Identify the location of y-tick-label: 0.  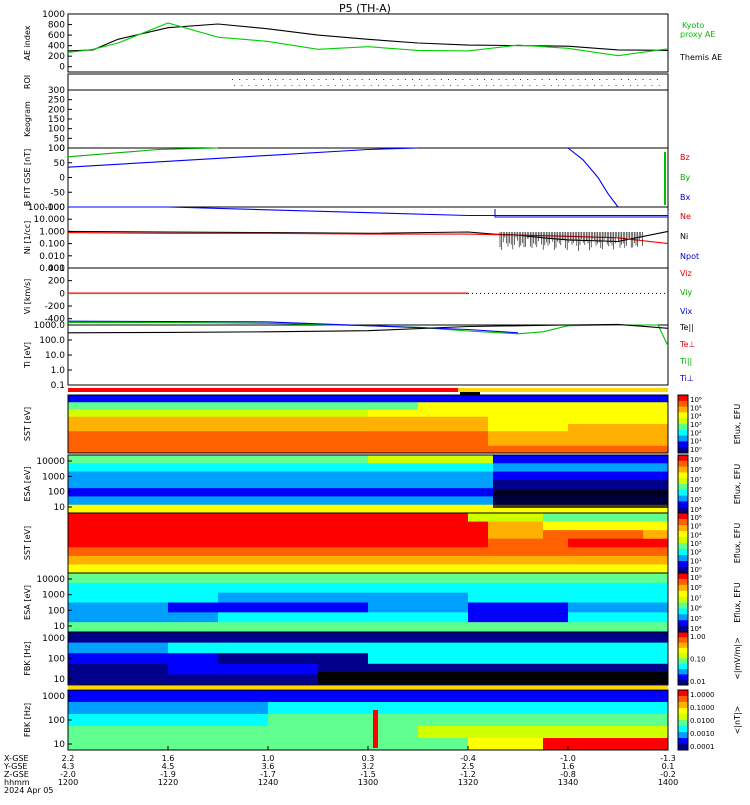
(62, 179).